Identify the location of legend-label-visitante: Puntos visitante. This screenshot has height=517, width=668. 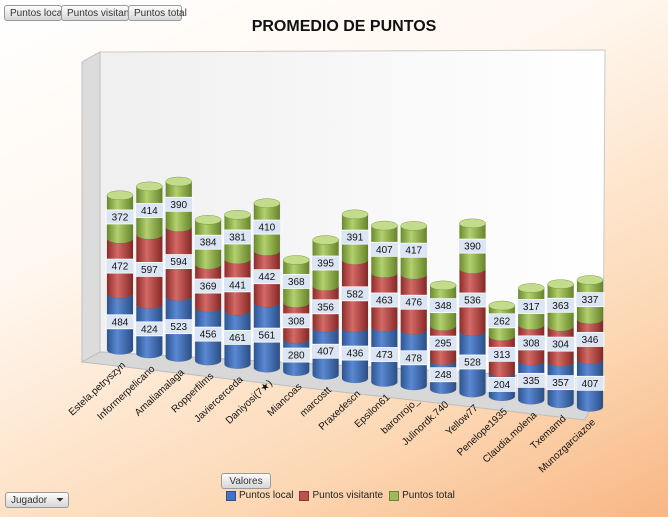
(348, 495).